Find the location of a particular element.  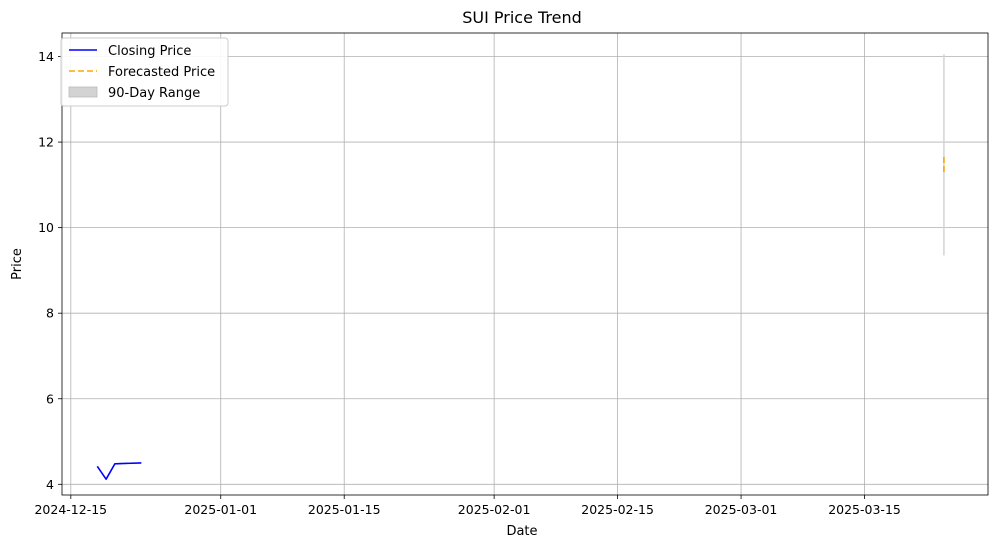

legend-label-closing-price: Closing Price is located at coordinates (149, 51).